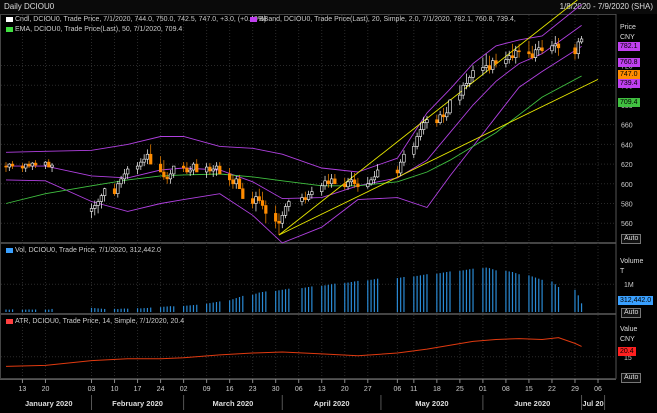  I want to click on x-day-label: 16, so click(230, 389).